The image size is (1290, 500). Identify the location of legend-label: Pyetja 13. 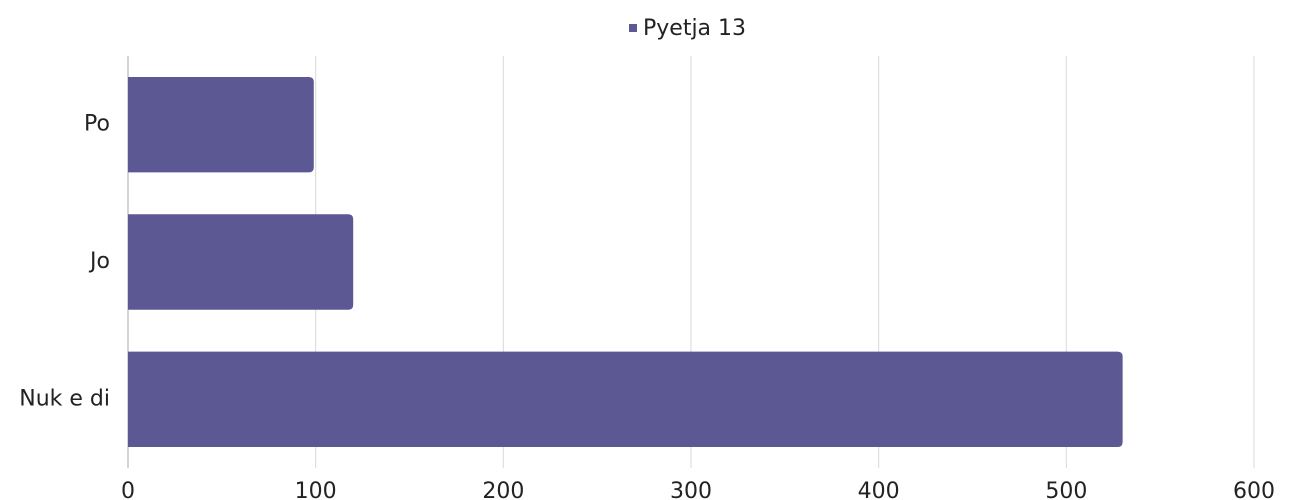
(694, 28).